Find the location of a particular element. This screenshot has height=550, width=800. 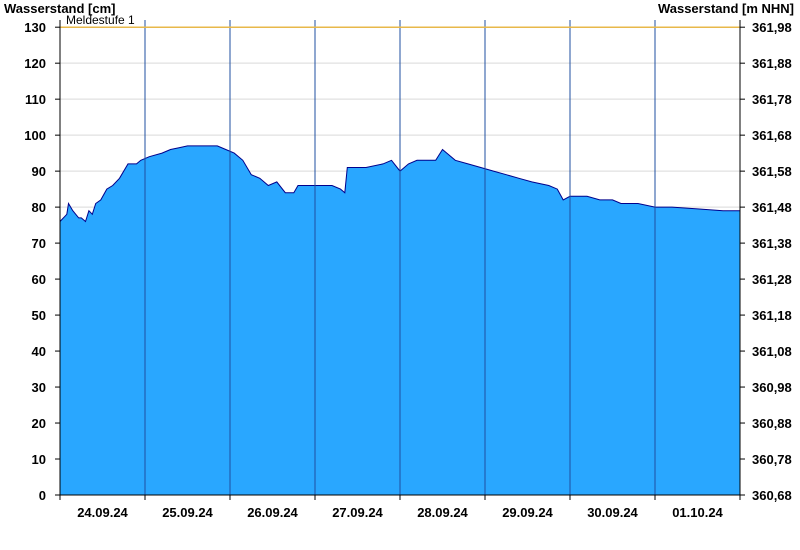

left-tick-label: 60 is located at coordinates (39, 279).